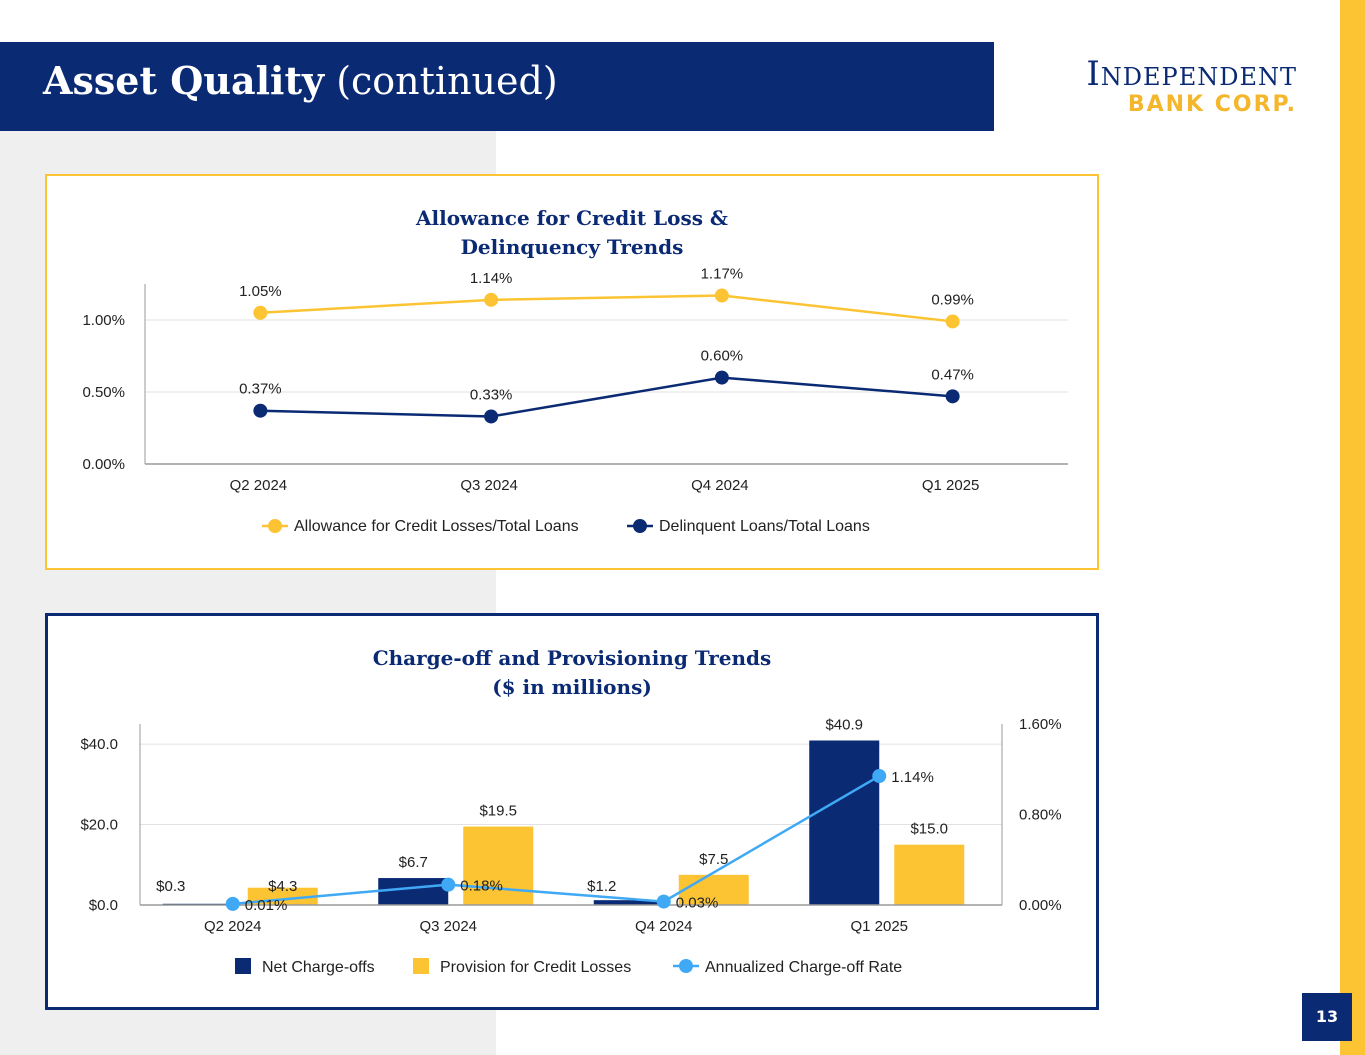  I want to click on data-label: 1.17%, so click(722, 274).